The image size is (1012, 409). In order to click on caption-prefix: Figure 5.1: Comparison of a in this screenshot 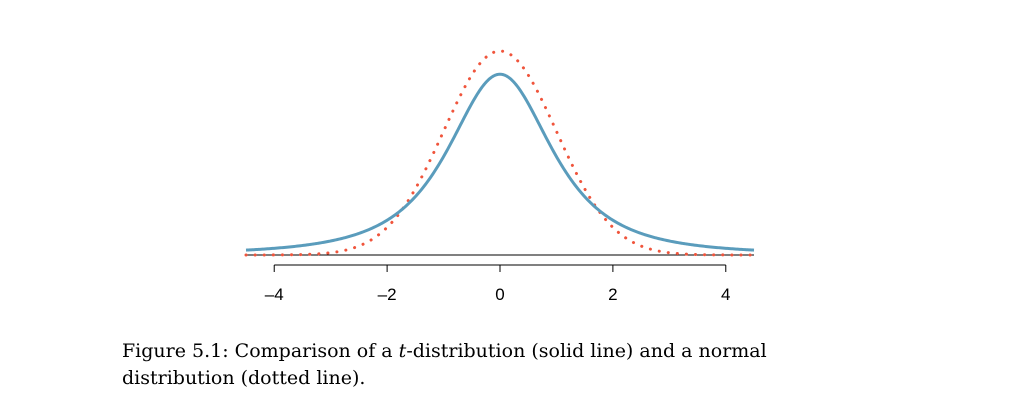, I will do `click(260, 351)`.